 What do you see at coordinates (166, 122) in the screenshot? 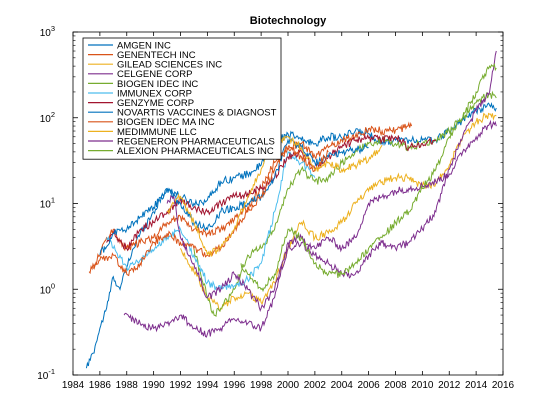
I see `legend-label: BIOGEN IDEC MA INC` at bounding box center [166, 122].